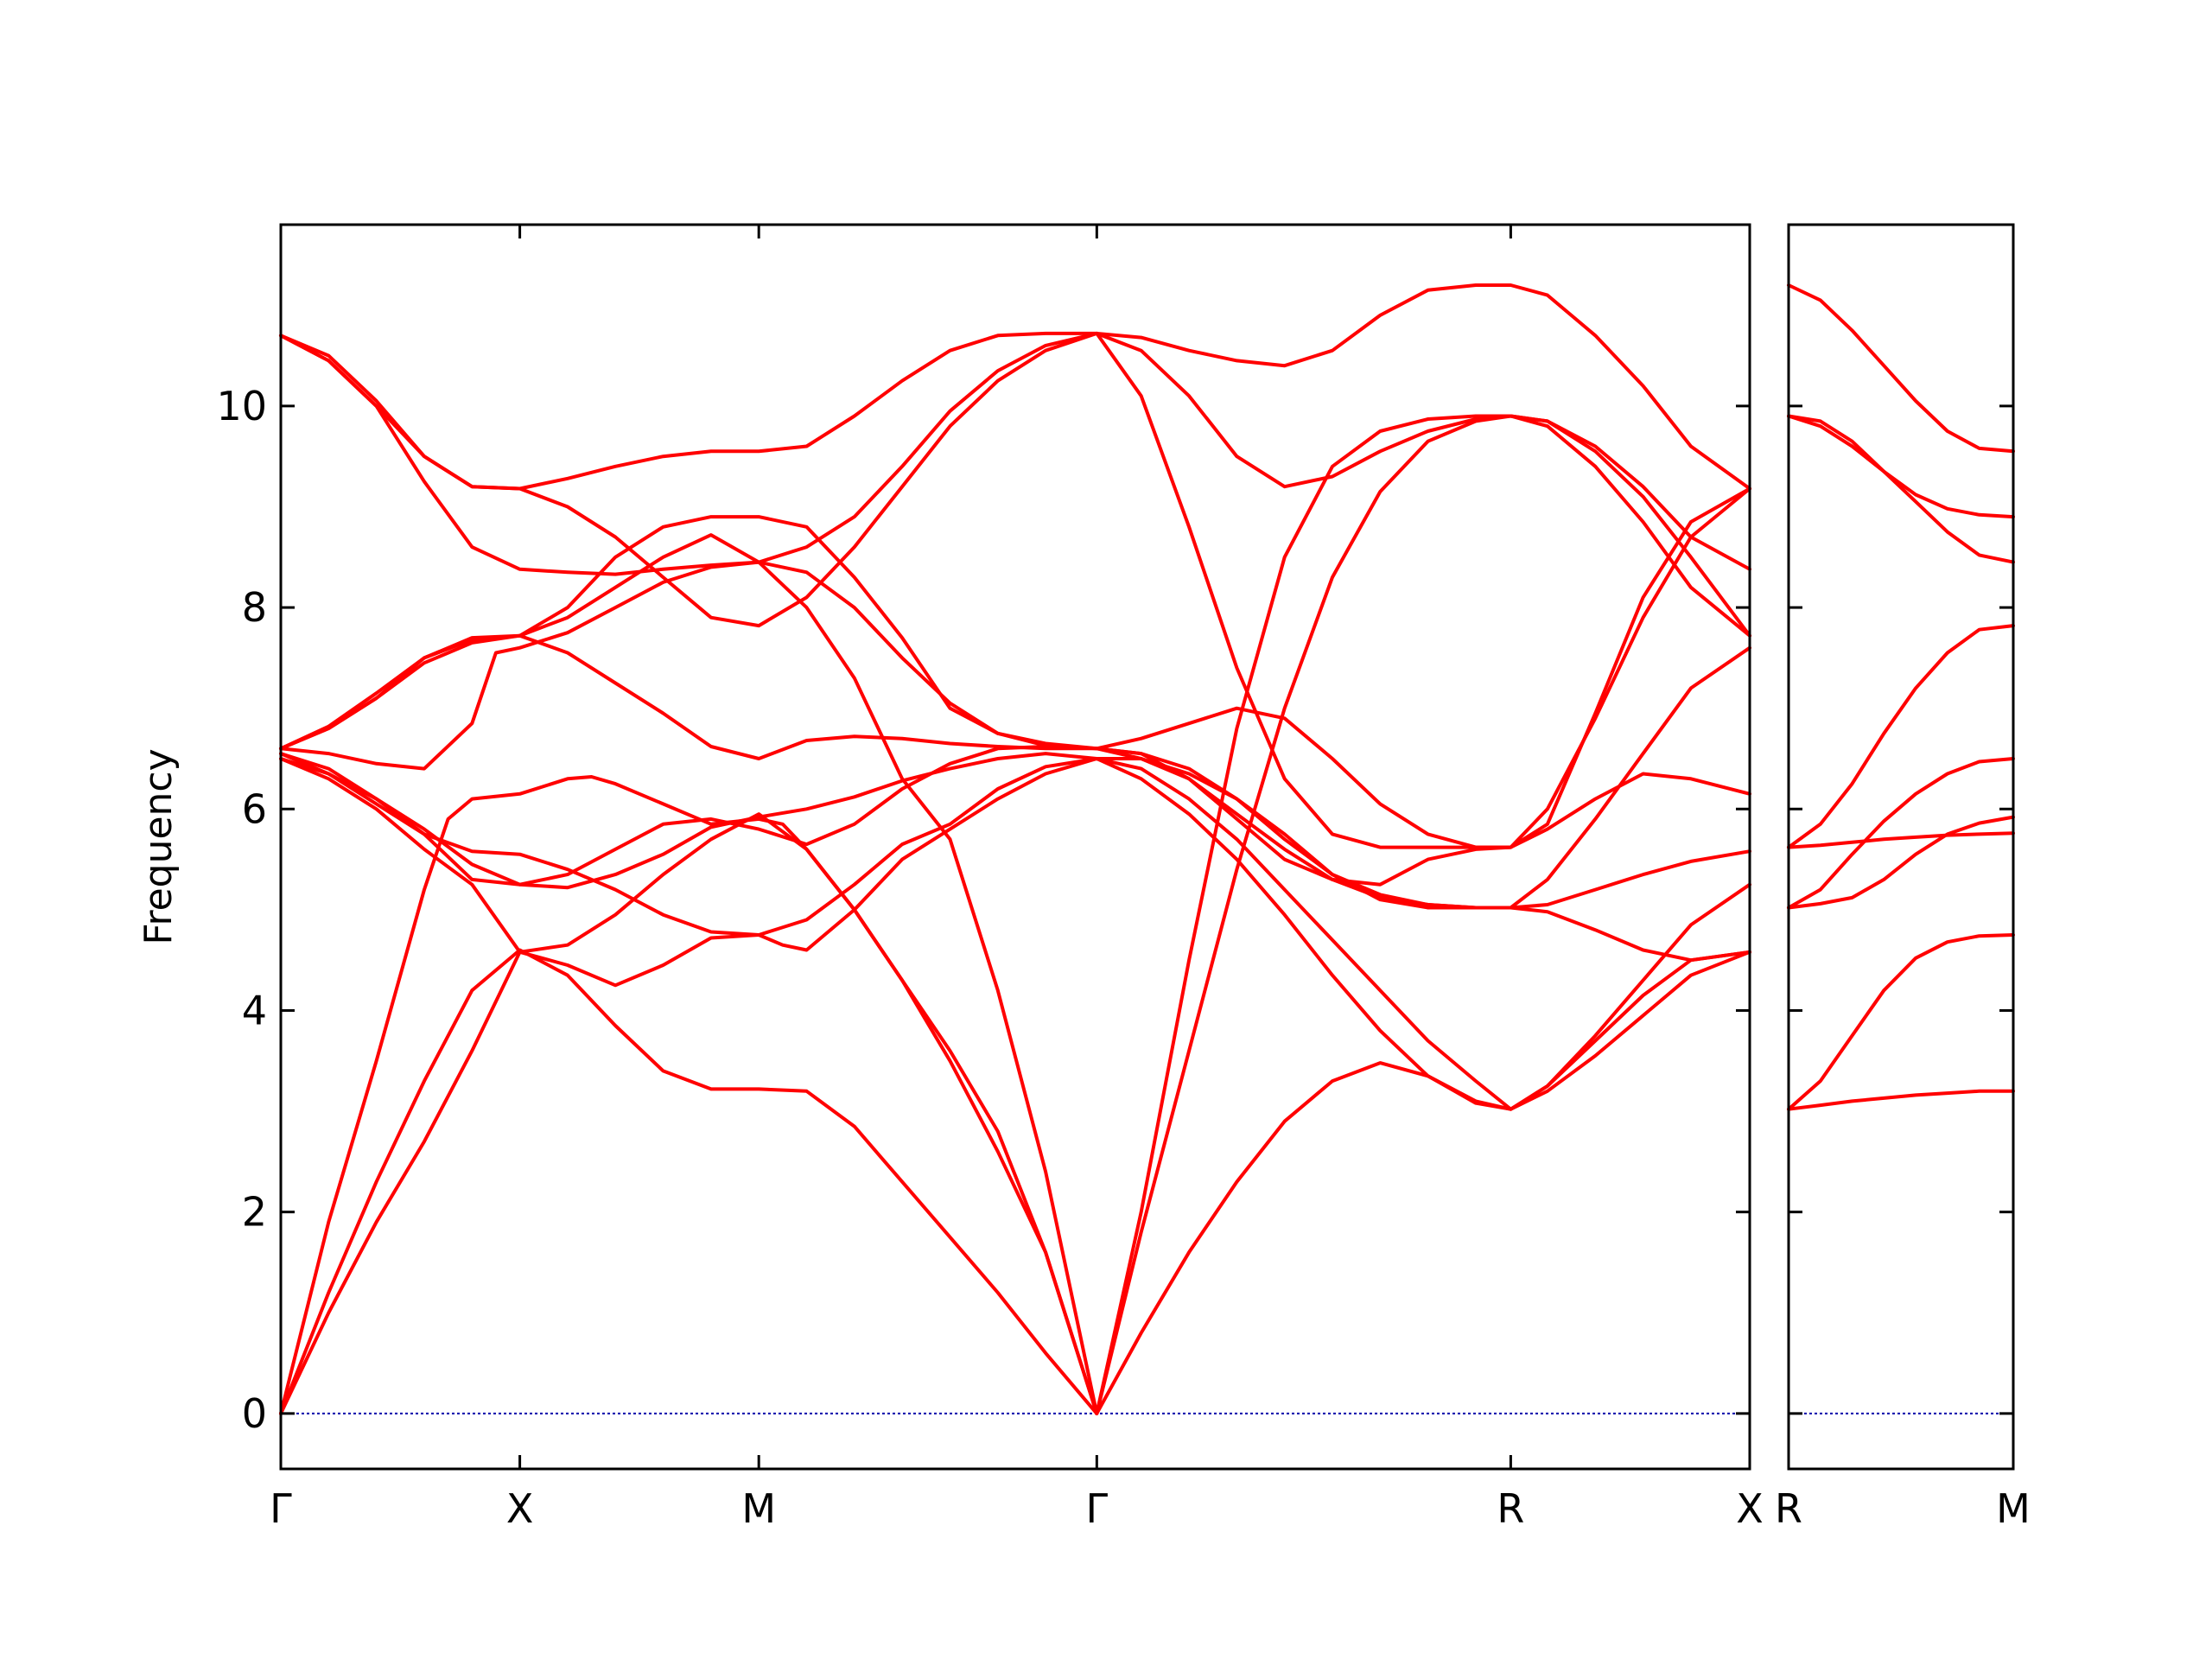  I want to click on left-x-tick-label: R, so click(1510, 1508).